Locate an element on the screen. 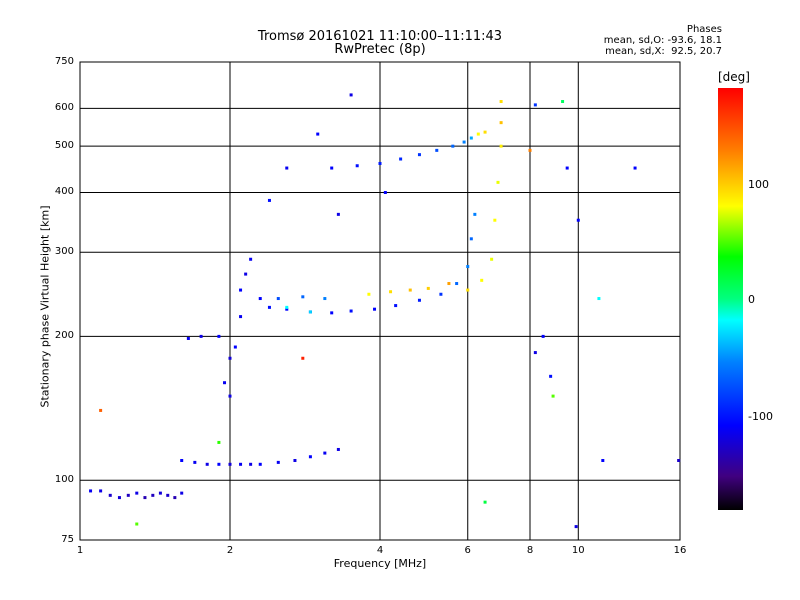 This screenshot has height=600, width=800. colorbar-tick-0: 0 is located at coordinates (751, 299).